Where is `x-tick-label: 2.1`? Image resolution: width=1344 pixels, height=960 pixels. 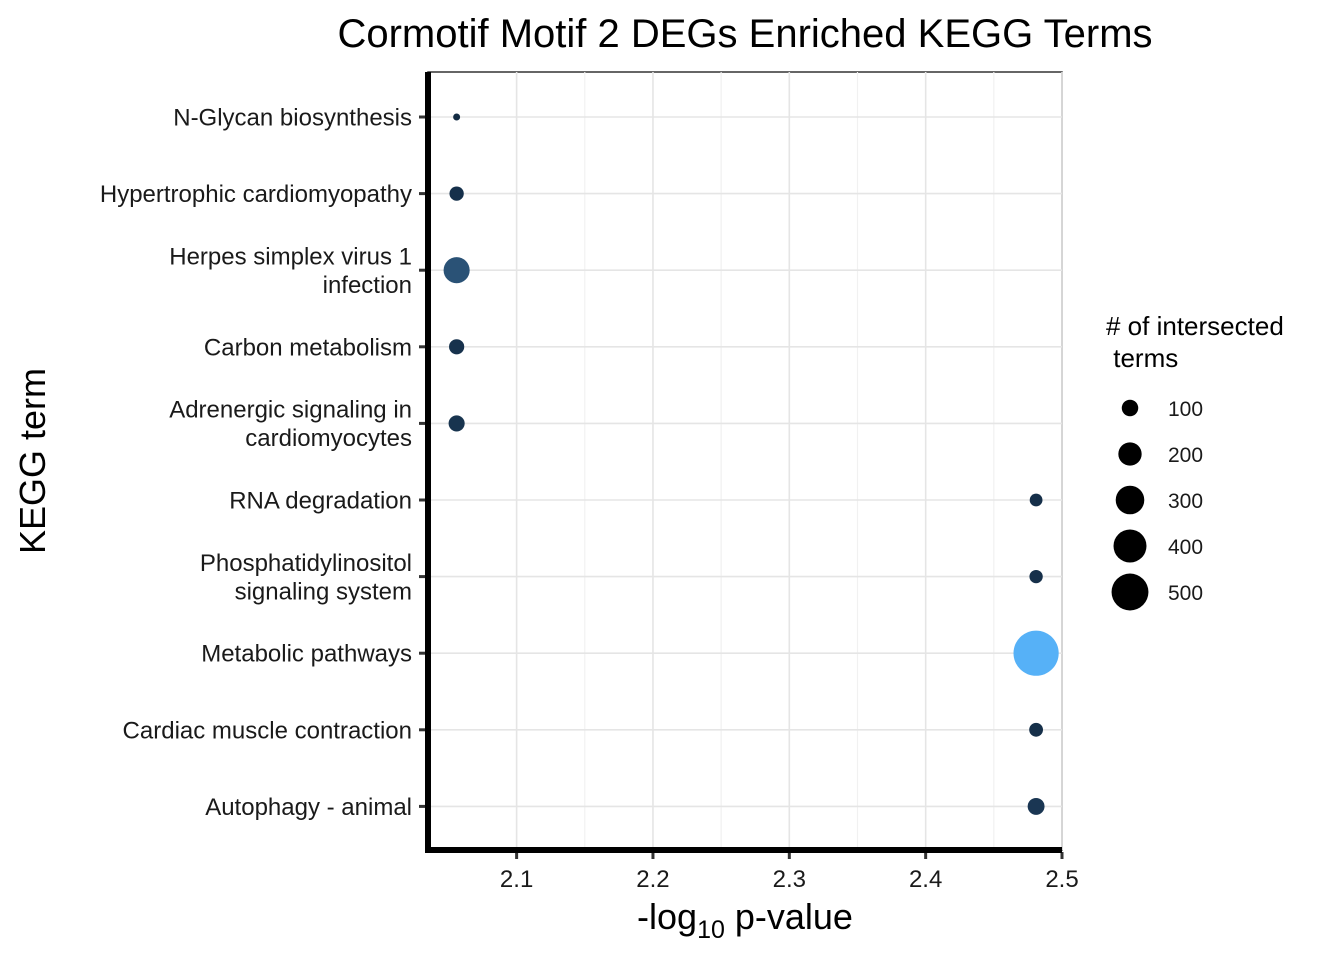 x-tick-label: 2.1 is located at coordinates (516, 879).